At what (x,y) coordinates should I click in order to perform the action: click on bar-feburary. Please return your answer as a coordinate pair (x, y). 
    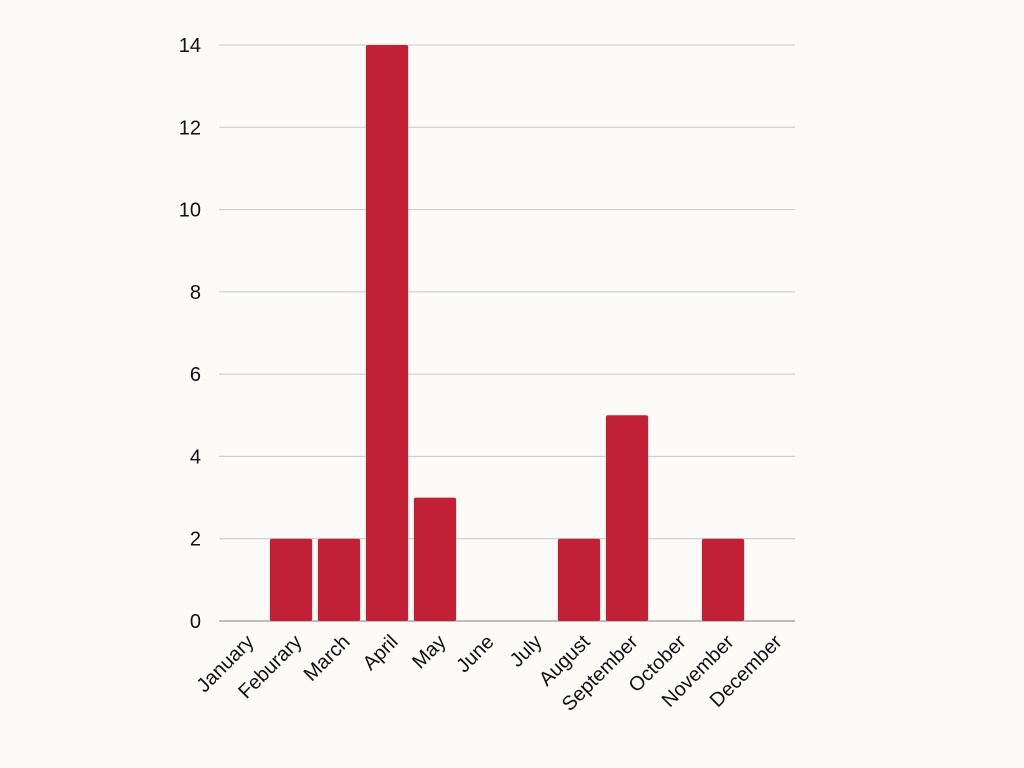
    Looking at the image, I should click on (291, 579).